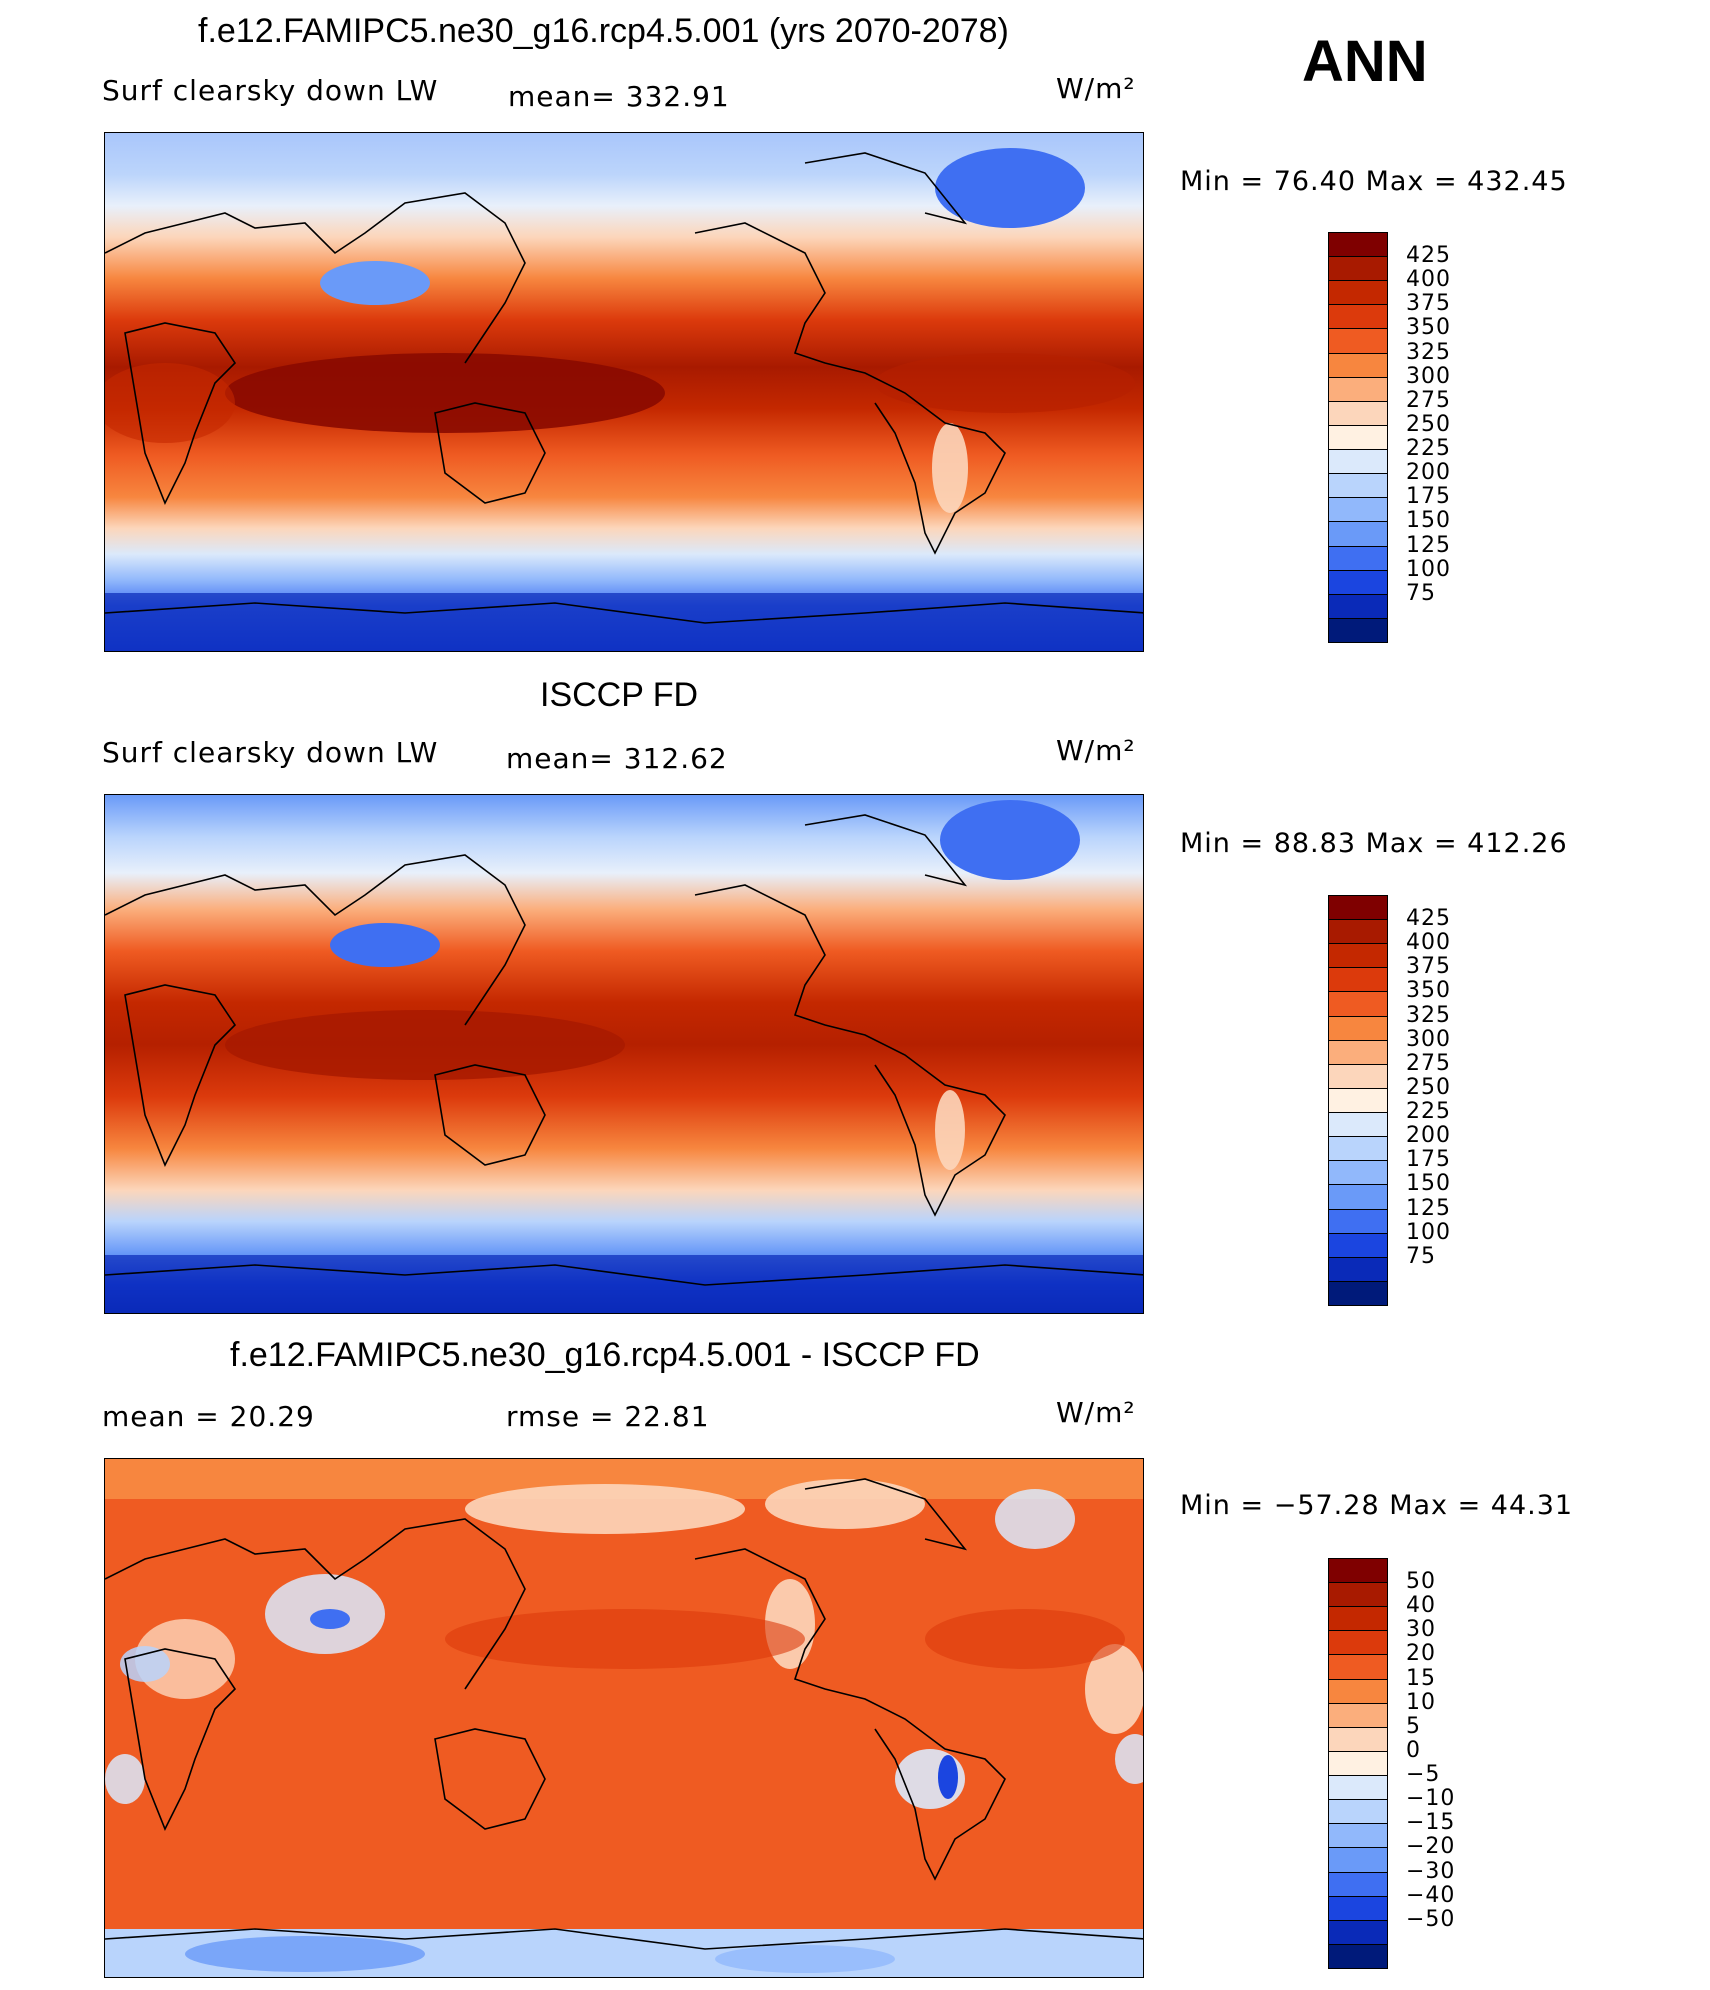 This screenshot has width=1710, height=1990. I want to click on panel-3-colorbar, so click(1358, 1763).